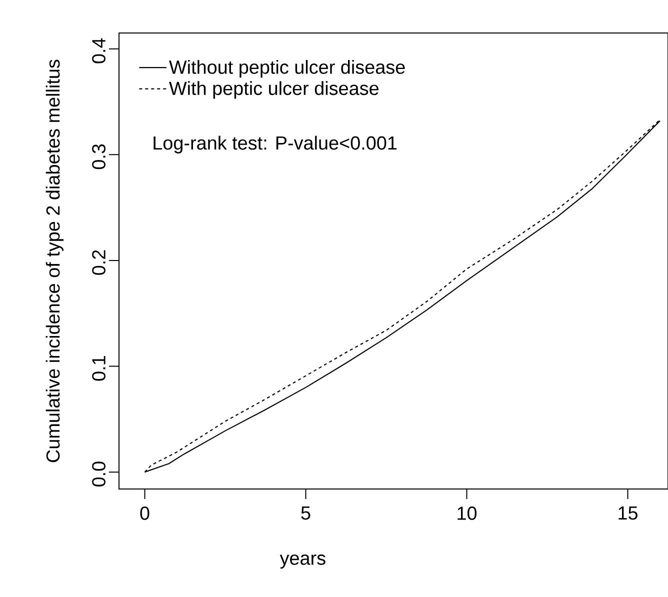  I want to click on legend-label: With peptic ulcer disease, so click(273, 90).